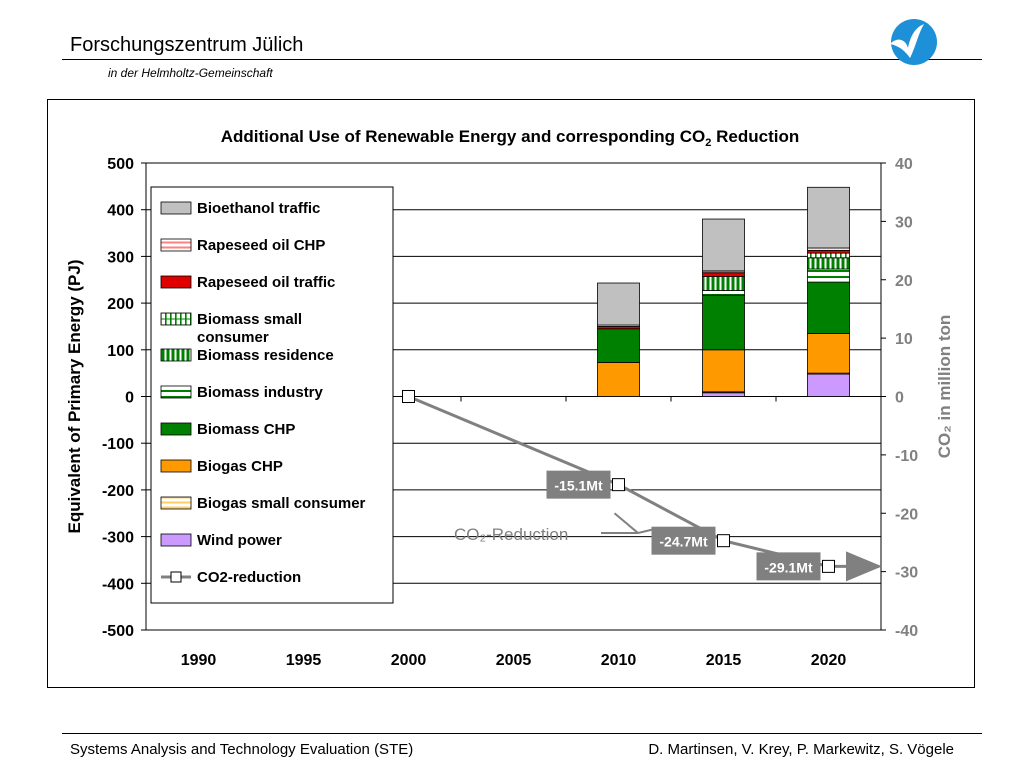  What do you see at coordinates (514, 660) in the screenshot?
I see `x-tick-label: 2005` at bounding box center [514, 660].